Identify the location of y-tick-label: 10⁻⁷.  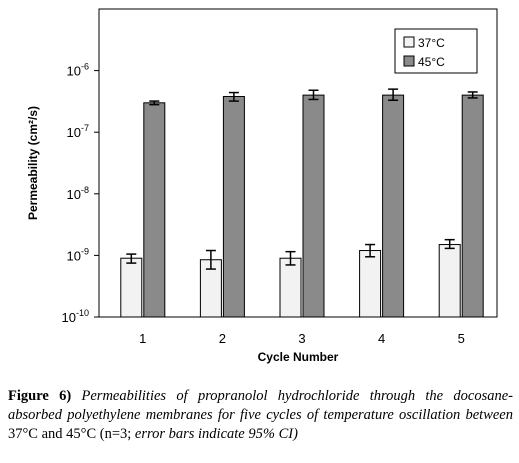
(78, 131).